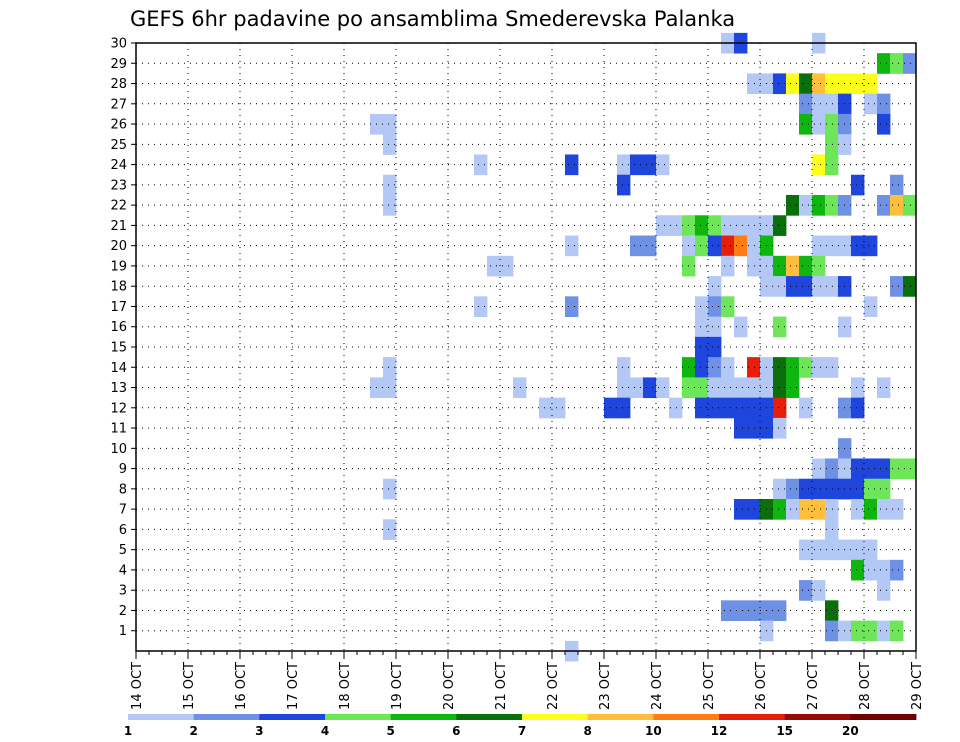 This screenshot has height=742, width=960. Describe the element at coordinates (118, 104) in the screenshot. I see `y-tick-label-27: 27` at that location.